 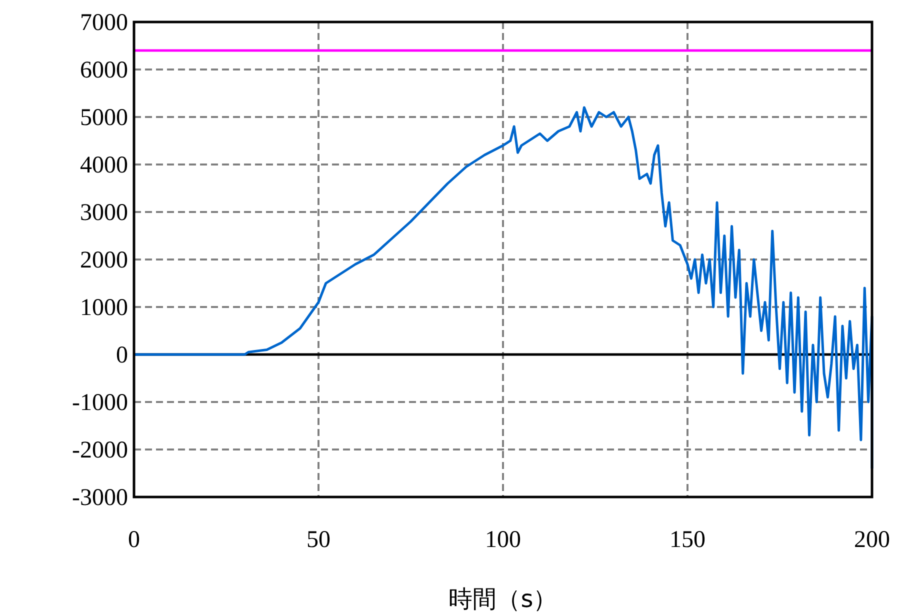 What do you see at coordinates (503, 540) in the screenshot?
I see `x-tick-label: 100` at bounding box center [503, 540].